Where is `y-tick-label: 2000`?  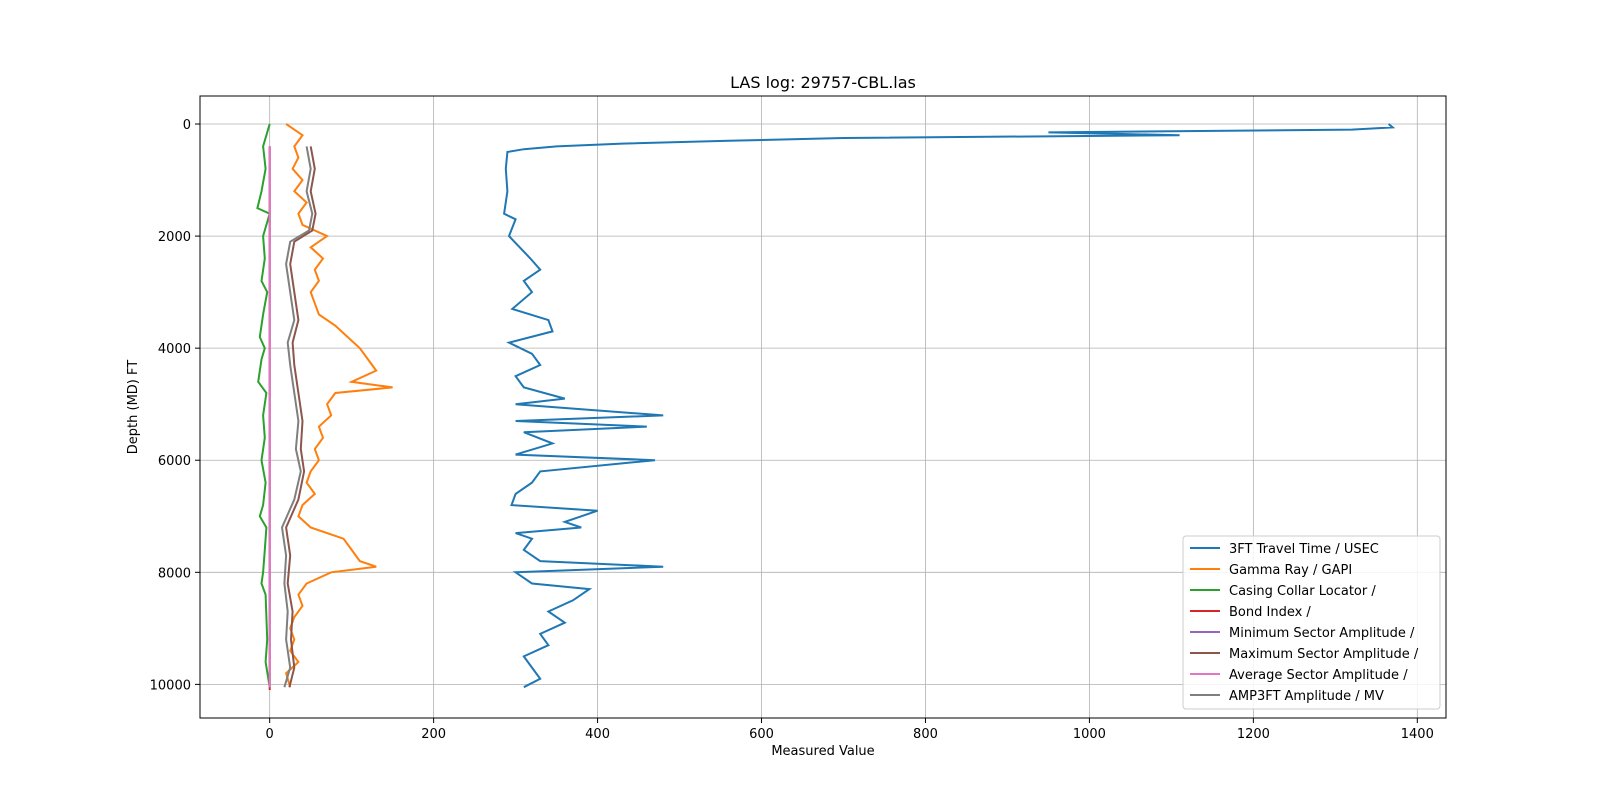
y-tick-label: 2000 is located at coordinates (174, 237).